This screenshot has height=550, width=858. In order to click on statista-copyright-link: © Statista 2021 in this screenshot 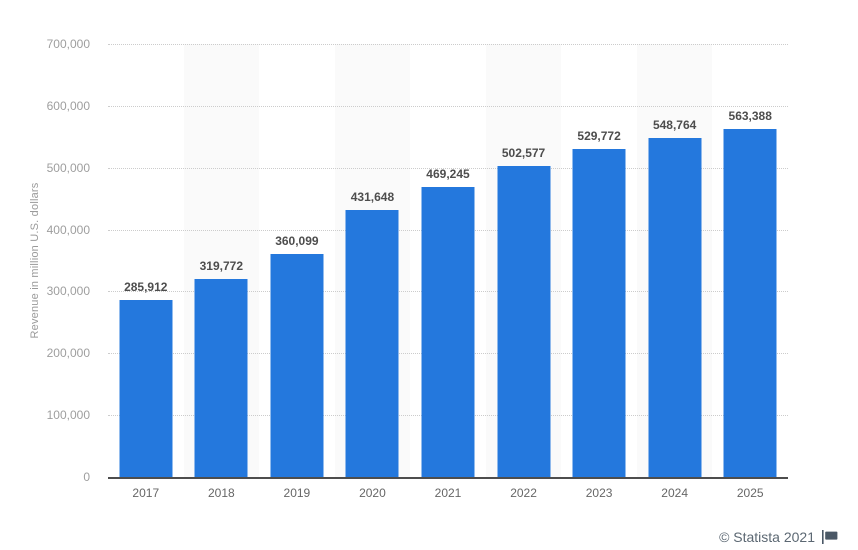, I will do `click(767, 537)`.